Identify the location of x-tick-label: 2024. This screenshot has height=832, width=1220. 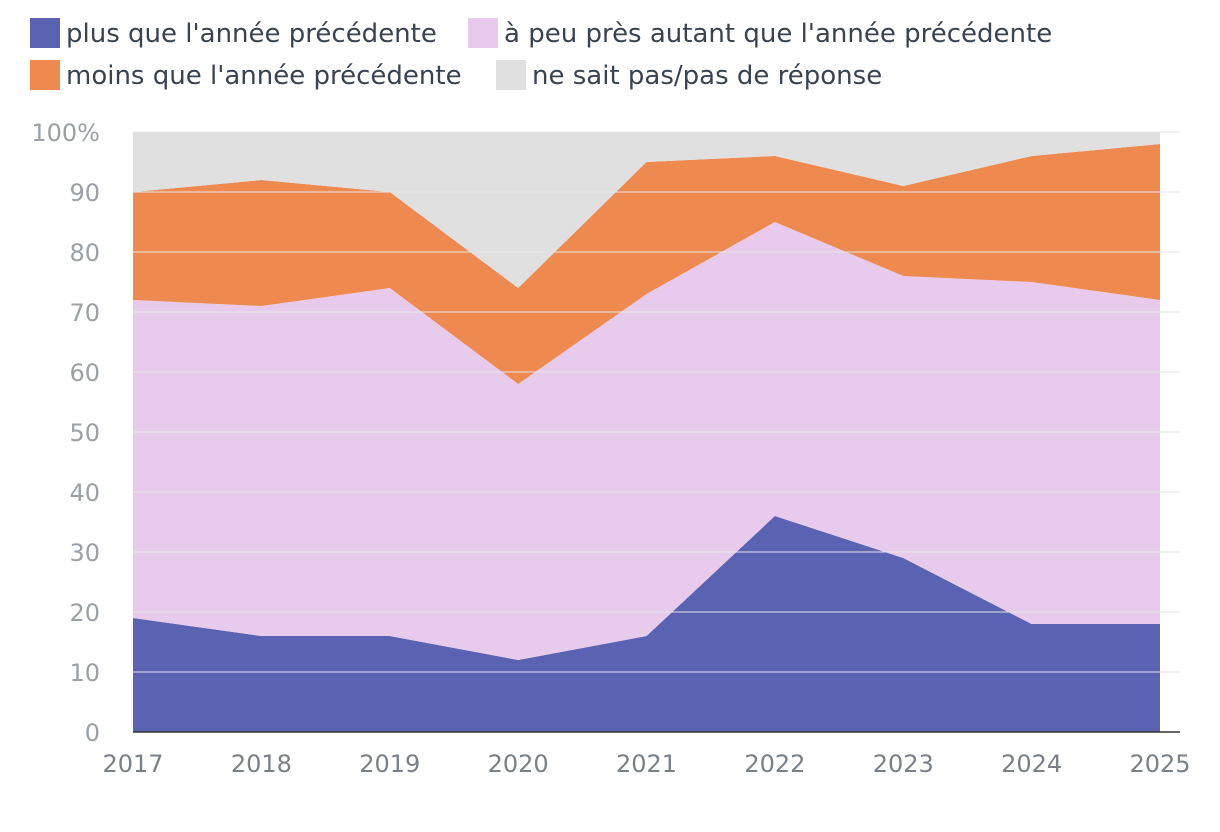
(1031, 764).